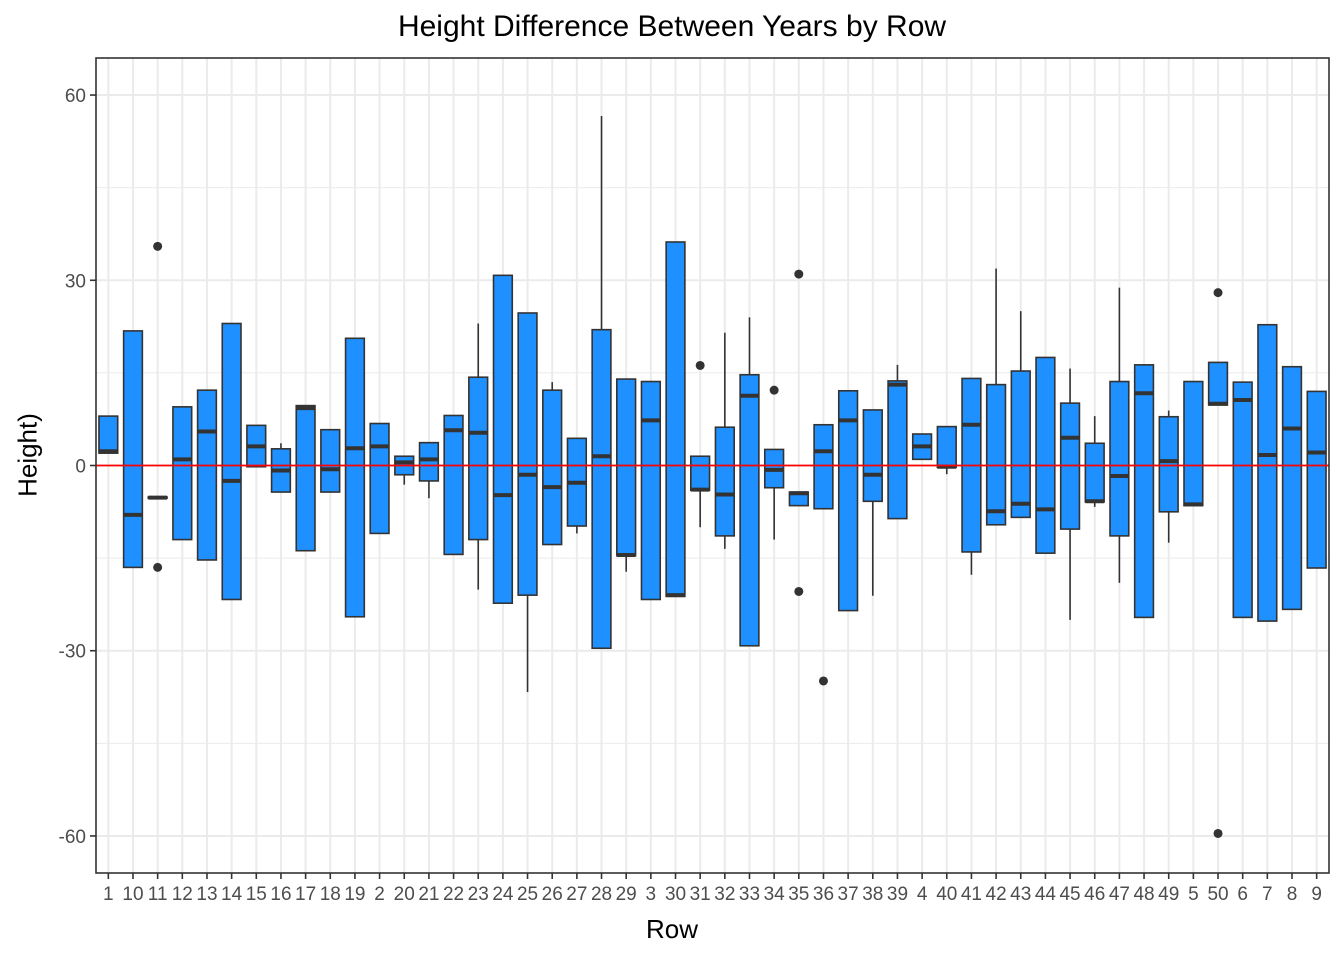  What do you see at coordinates (404, 894) in the screenshot?
I see `x-tick-label: 20` at bounding box center [404, 894].